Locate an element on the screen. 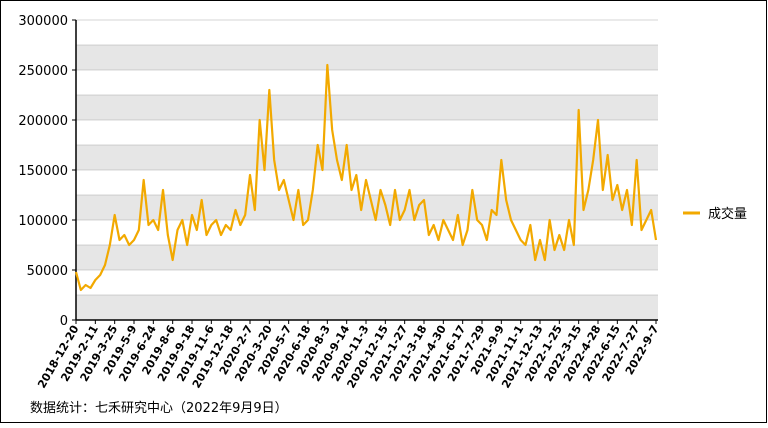  y-tick-label: 250000 is located at coordinates (43, 71).